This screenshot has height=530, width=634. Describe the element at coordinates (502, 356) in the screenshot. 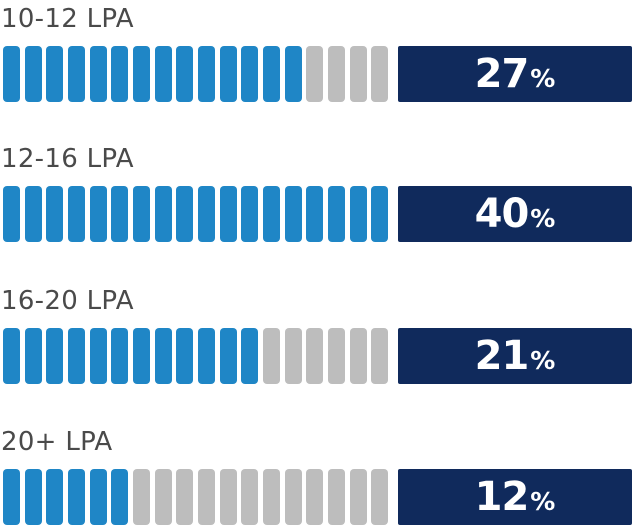

I see `value-label: 21` at that location.